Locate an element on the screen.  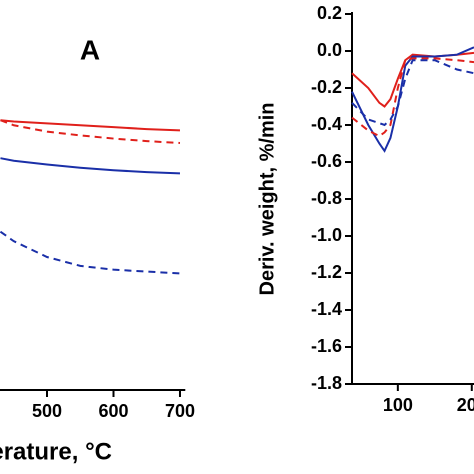
x-tick-label: 500 is located at coordinates (47, 411).